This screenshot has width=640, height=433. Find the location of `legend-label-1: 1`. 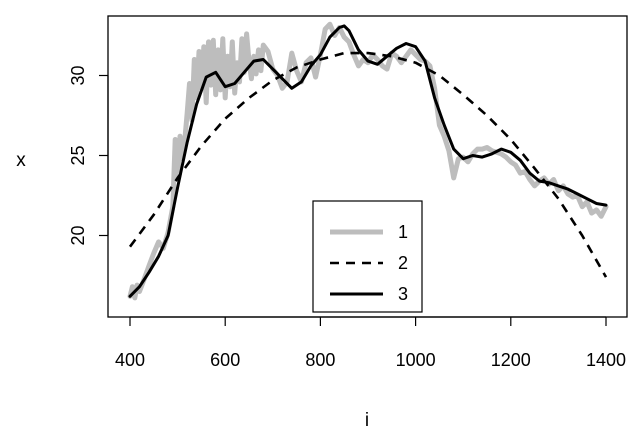

legend-label-1: 1 is located at coordinates (403, 232).